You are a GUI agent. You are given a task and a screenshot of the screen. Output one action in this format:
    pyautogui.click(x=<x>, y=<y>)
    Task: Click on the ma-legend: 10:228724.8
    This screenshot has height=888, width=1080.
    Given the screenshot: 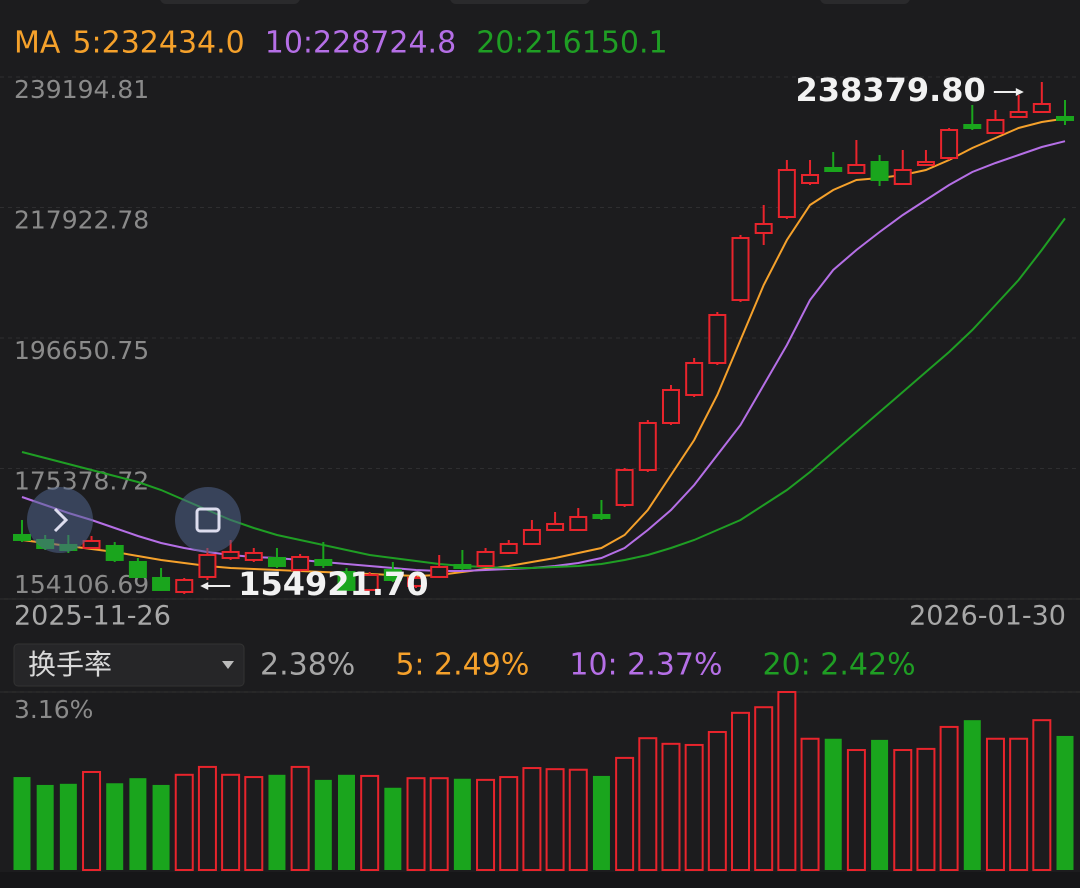 What is the action you would take?
    pyautogui.click(x=360, y=43)
    